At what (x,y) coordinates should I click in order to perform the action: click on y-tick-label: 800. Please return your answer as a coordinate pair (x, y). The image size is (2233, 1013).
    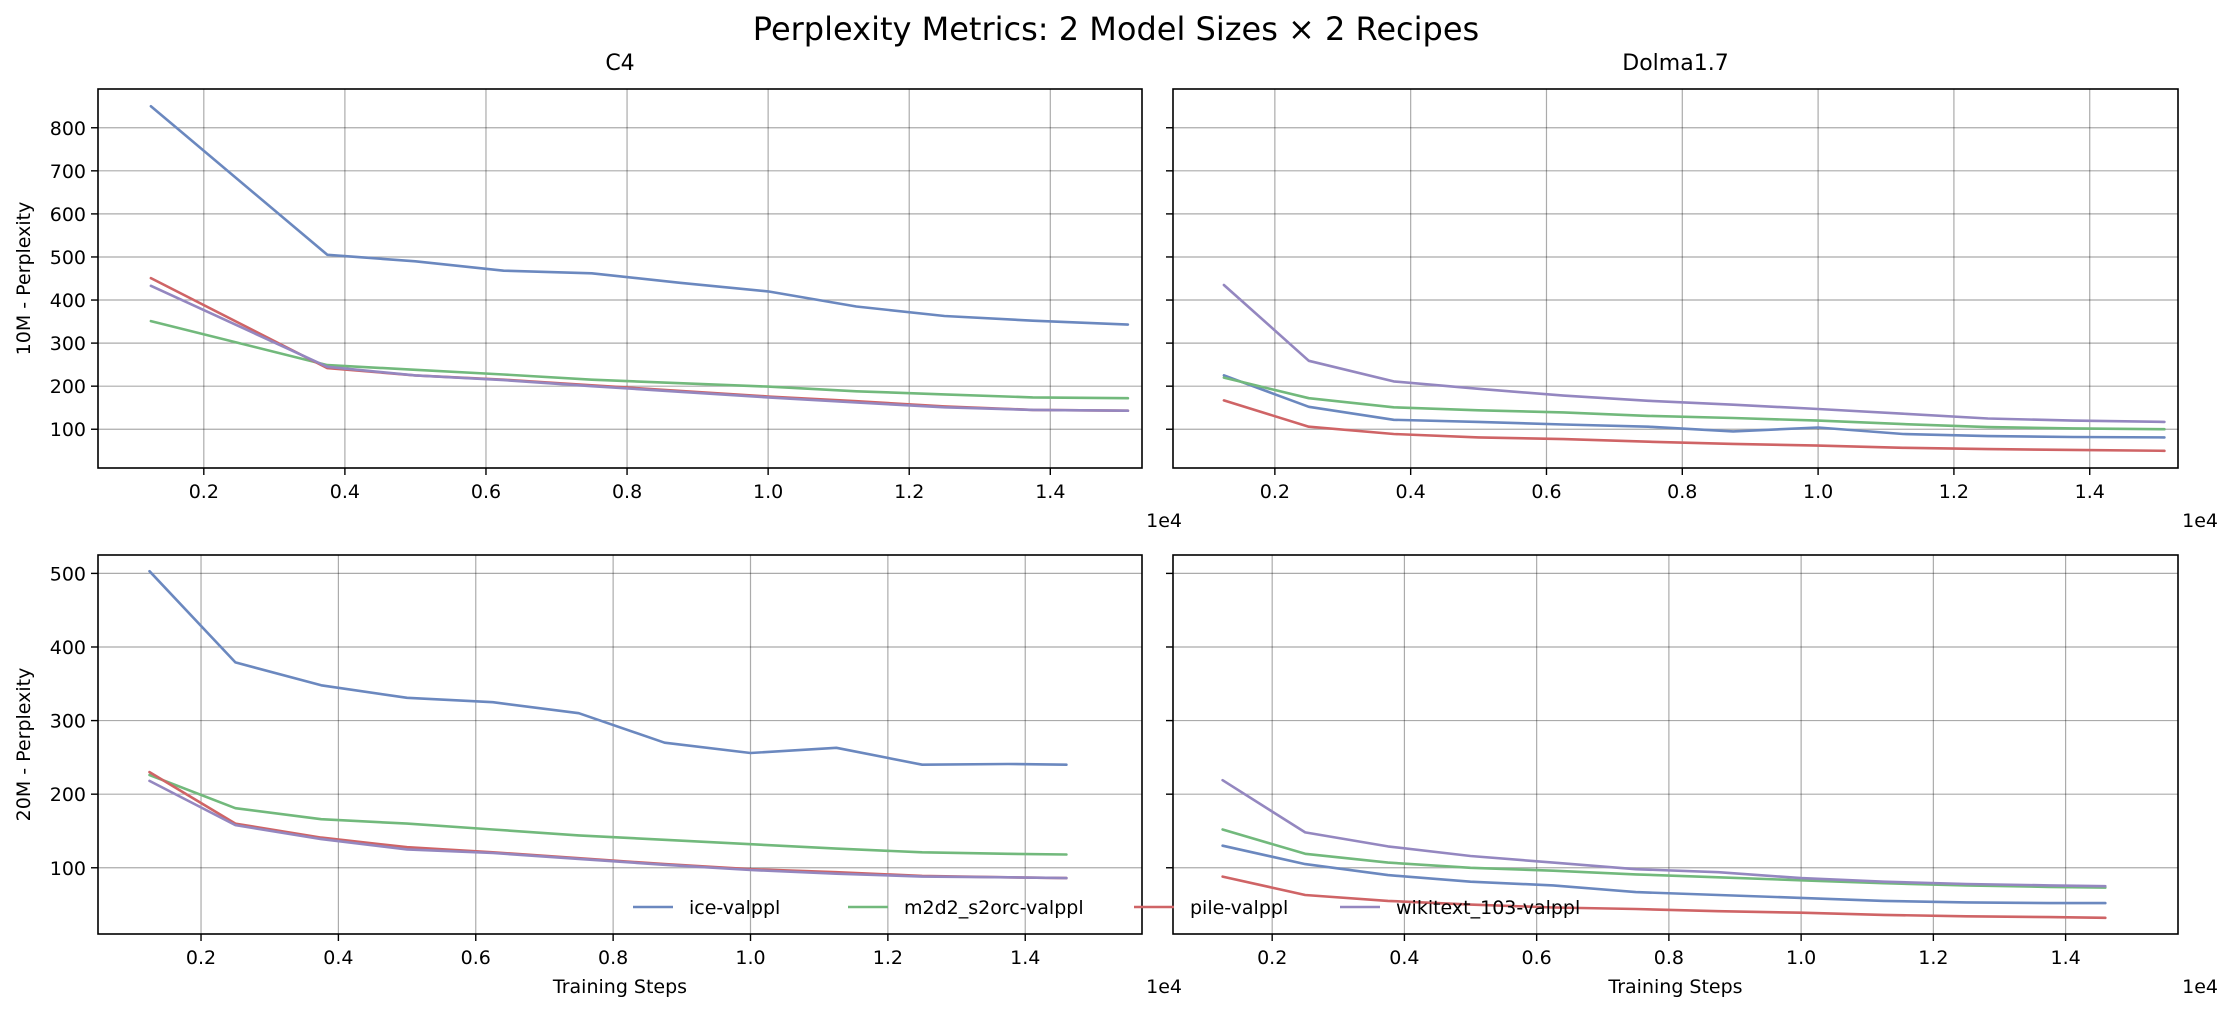
    Looking at the image, I should click on (68, 129).